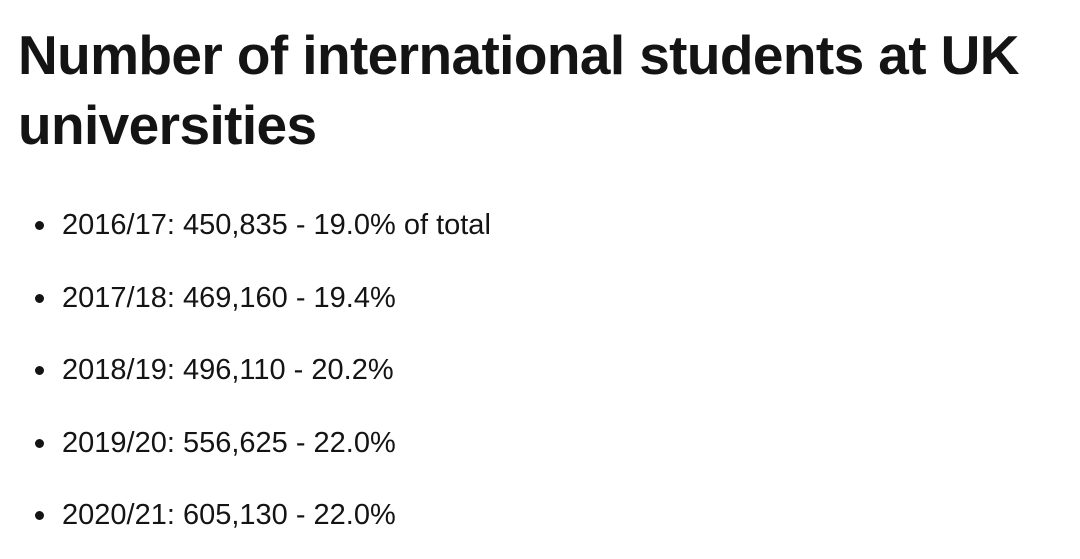 The height and width of the screenshot is (559, 1080). What do you see at coordinates (229, 297) in the screenshot?
I see `item-text: 2017/18: 469,160 - 19.4%` at bounding box center [229, 297].